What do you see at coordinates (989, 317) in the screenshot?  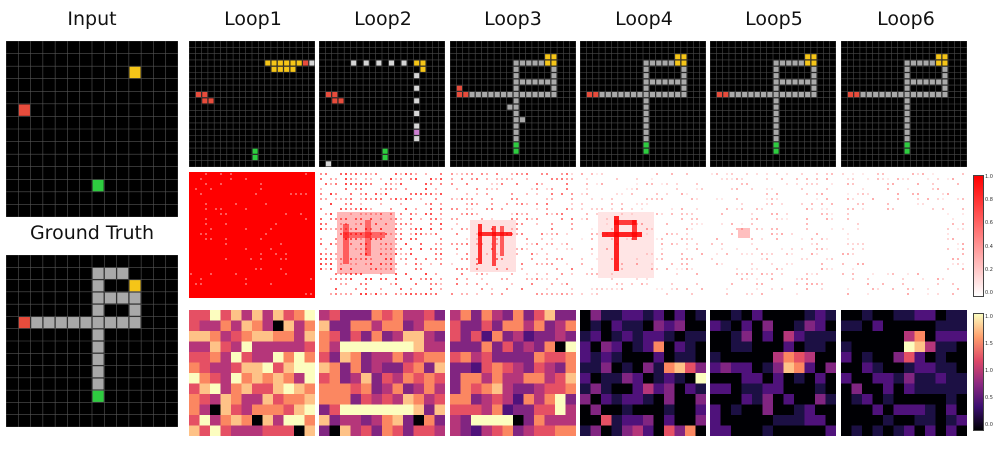 I see `colorbar-tick-label: 1.0` at bounding box center [989, 317].